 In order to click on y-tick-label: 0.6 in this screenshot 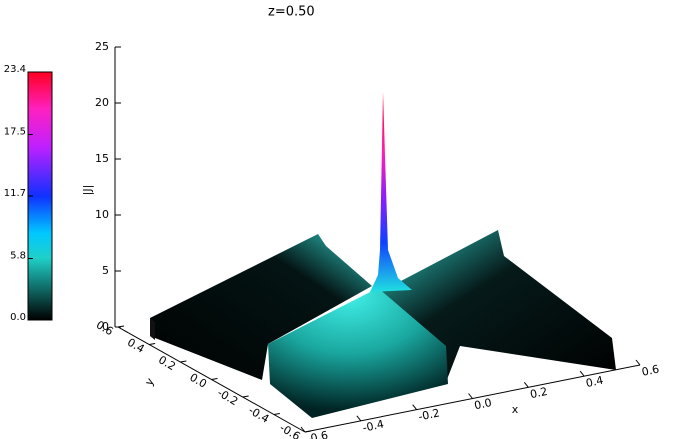, I will do `click(105, 328)`.